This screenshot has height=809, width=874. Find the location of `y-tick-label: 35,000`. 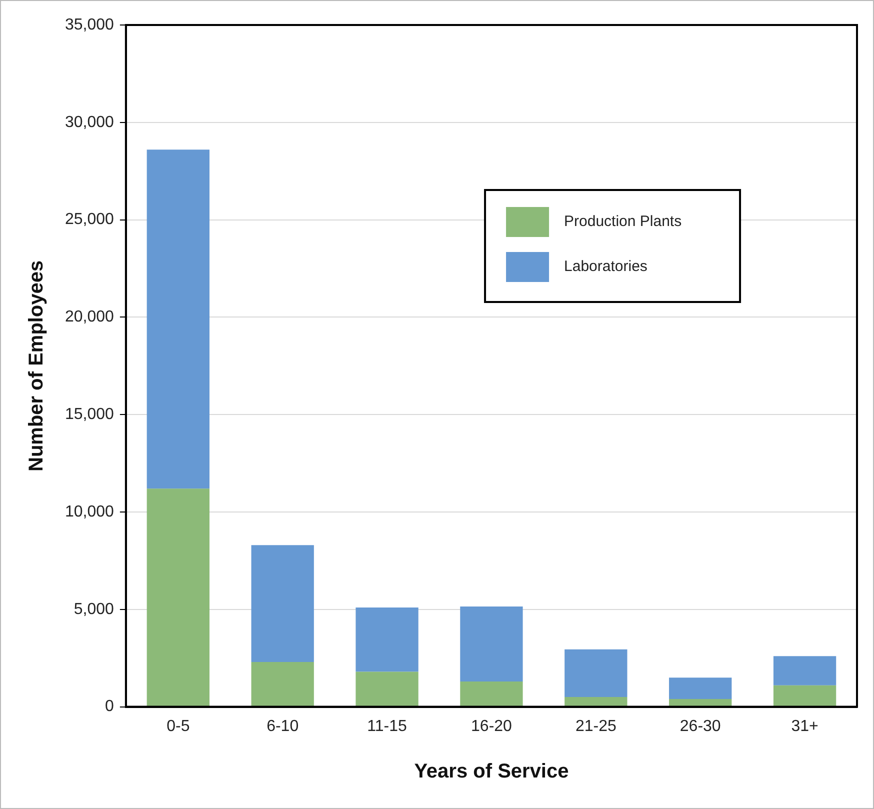

y-tick-label: 35,000 is located at coordinates (89, 25).